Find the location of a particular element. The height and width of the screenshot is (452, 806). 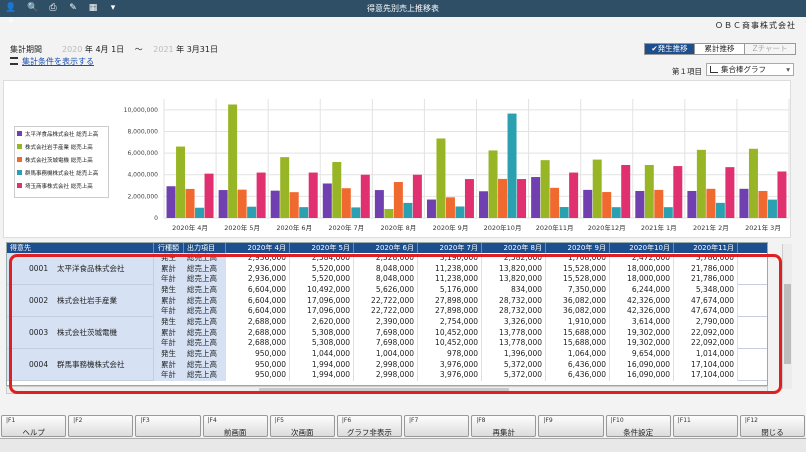

customer-cell: 0004 群馬事務機株式会社 is located at coordinates (80, 364).